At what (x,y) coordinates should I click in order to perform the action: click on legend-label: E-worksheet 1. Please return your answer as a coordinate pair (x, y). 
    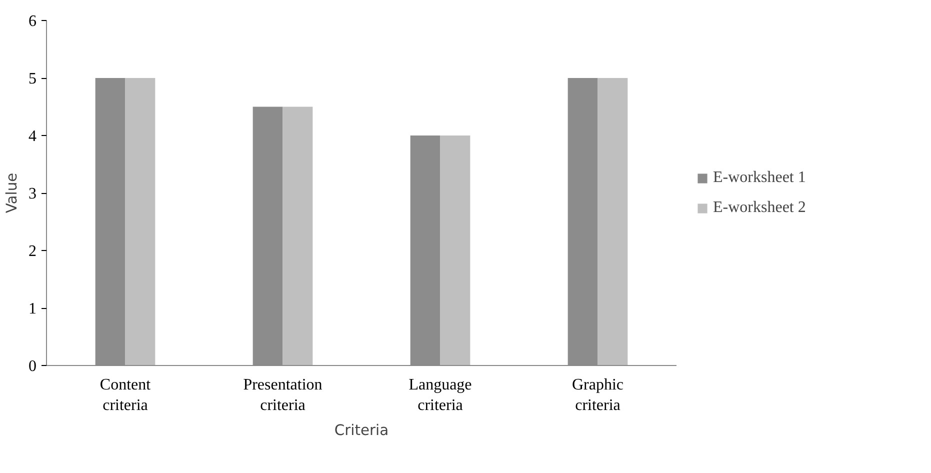
    Looking at the image, I should click on (759, 177).